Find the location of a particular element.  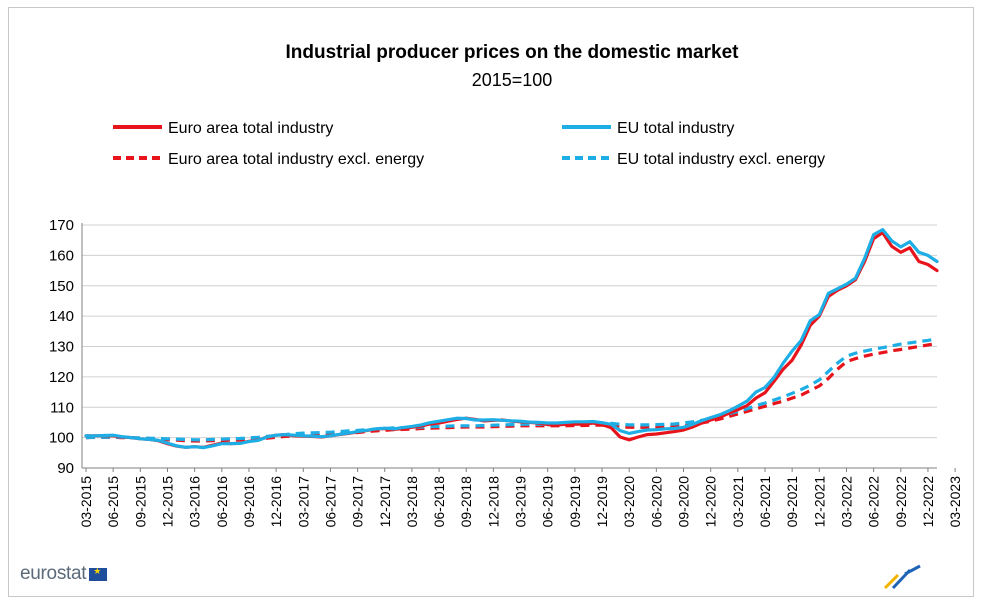

x-tick-label: 12-2021 is located at coordinates (819, 502).